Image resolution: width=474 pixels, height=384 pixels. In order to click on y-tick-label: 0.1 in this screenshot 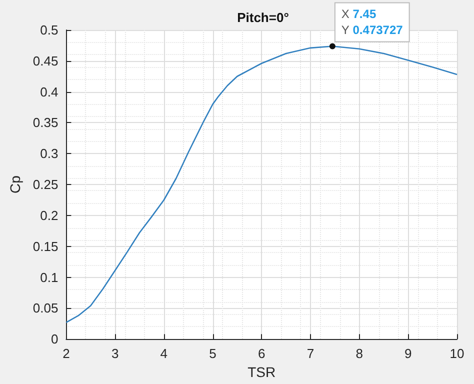, I will do `click(49, 277)`.